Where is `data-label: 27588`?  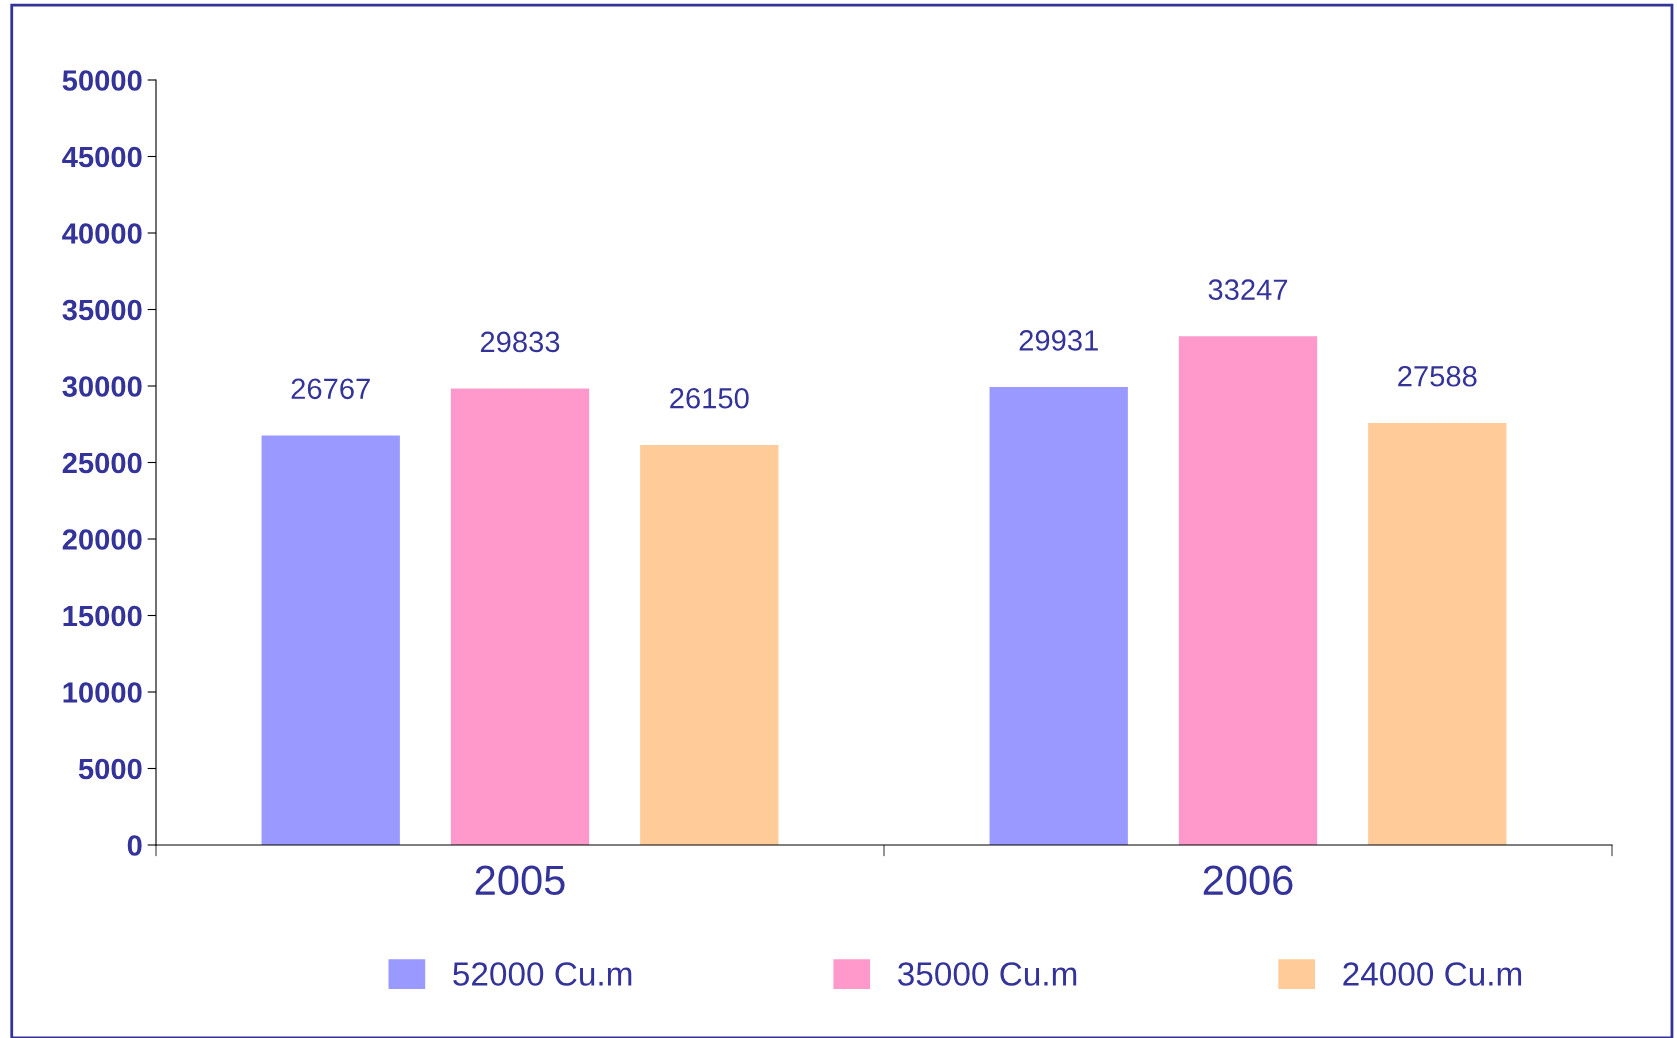
data-label: 27588 is located at coordinates (1437, 376).